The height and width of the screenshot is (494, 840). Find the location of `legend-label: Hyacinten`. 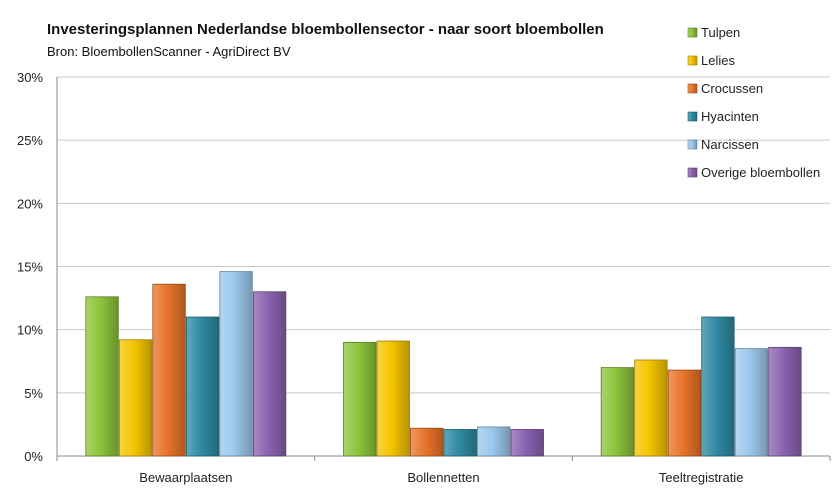

legend-label: Hyacinten is located at coordinates (730, 116).